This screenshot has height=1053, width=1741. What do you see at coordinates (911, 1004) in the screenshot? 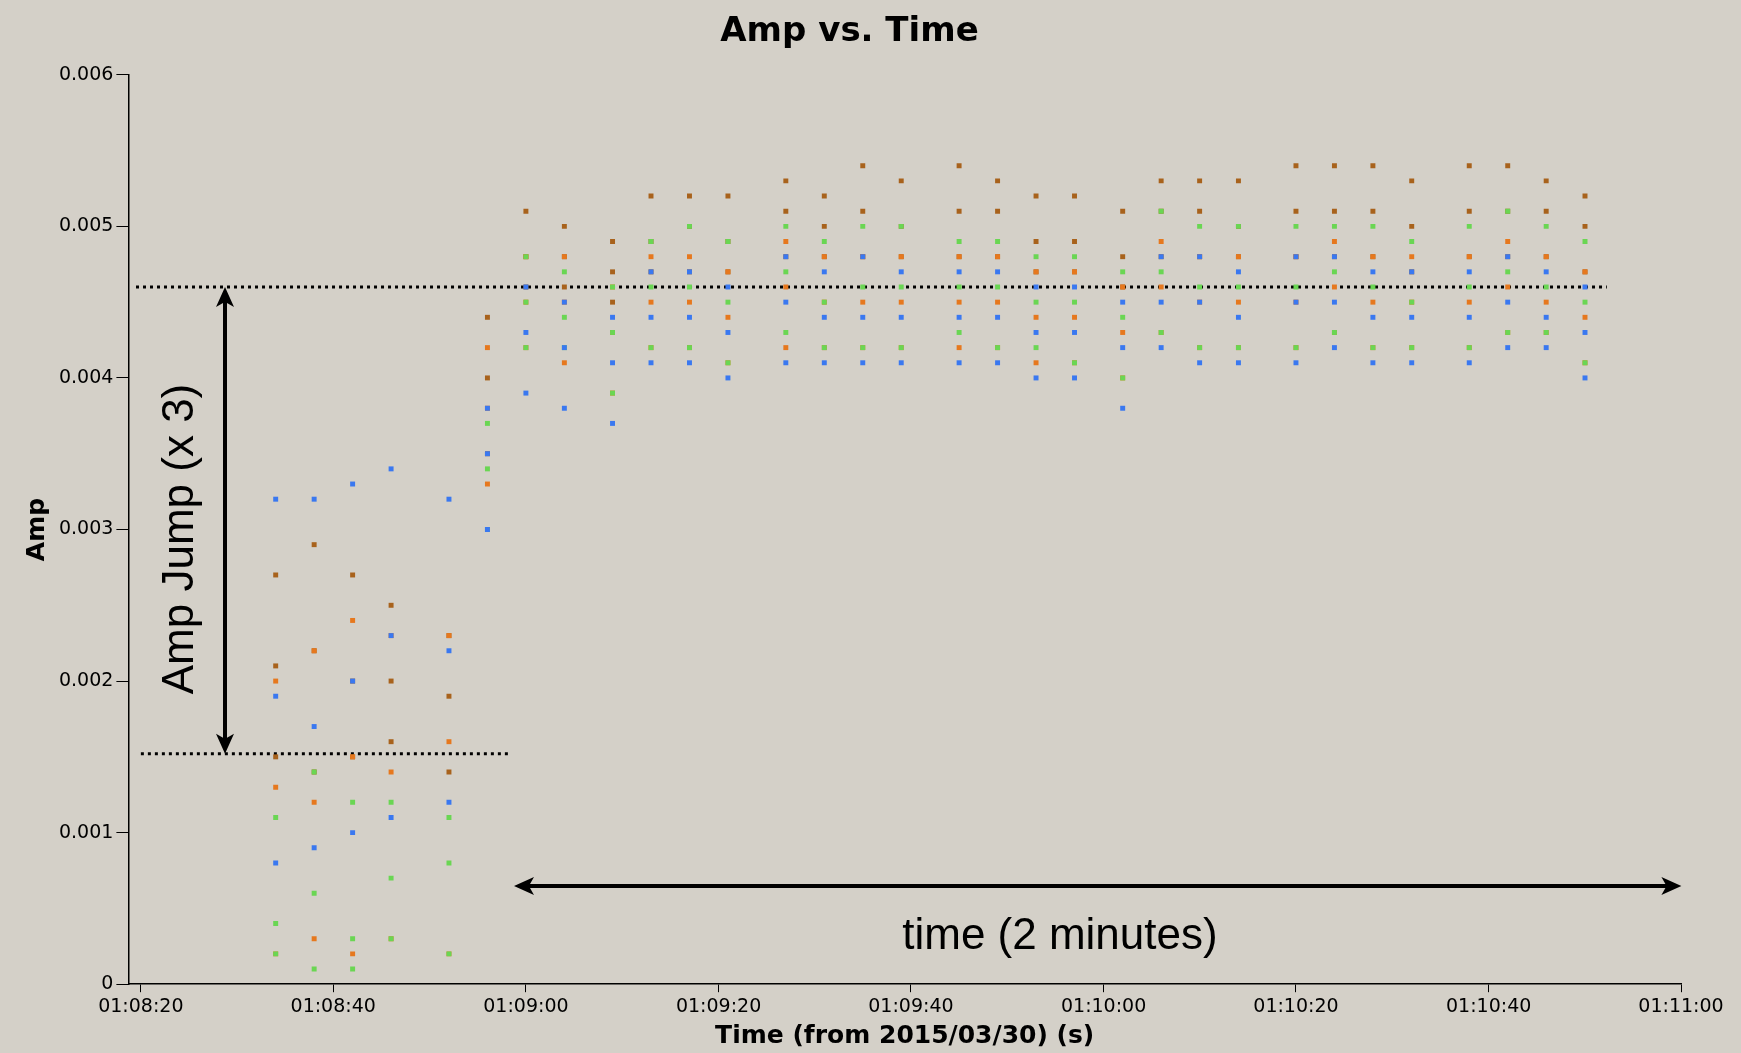
I see `x-tick-label: 01:09:40` at bounding box center [911, 1004].